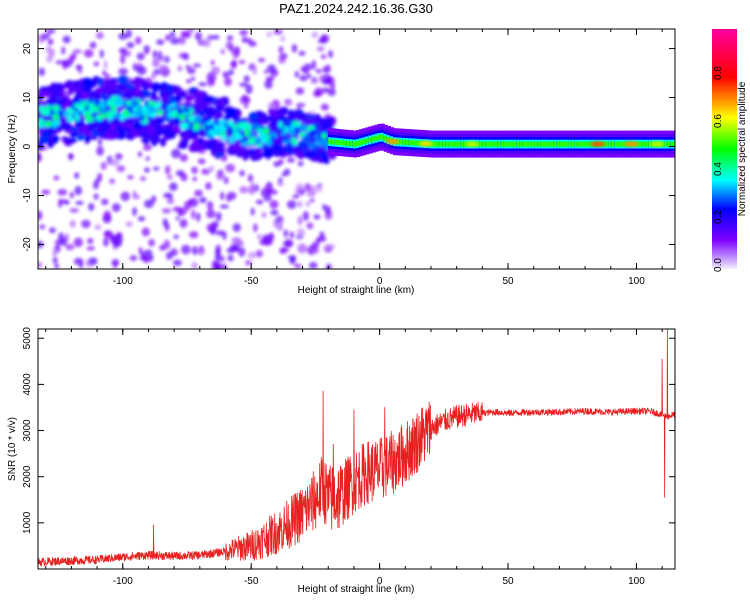  What do you see at coordinates (718, 169) in the screenshot?
I see `colorbar-ticks: 0.0 0.2 0.4 0.6 0.8` at bounding box center [718, 169].